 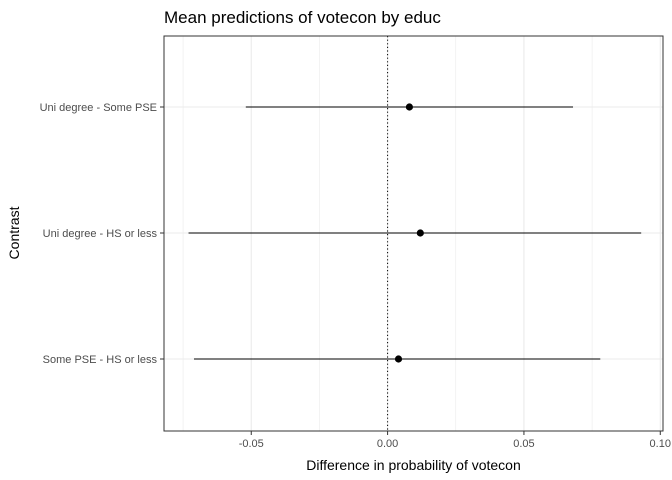 I want to click on x-tick-label: -0.05, so click(x=251, y=444).